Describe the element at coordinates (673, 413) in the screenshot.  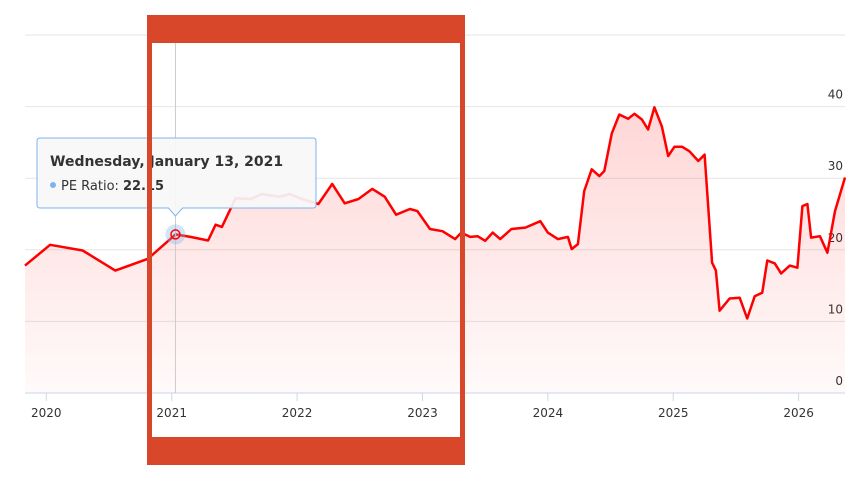
I see `x-tick-label: 2025` at that location.